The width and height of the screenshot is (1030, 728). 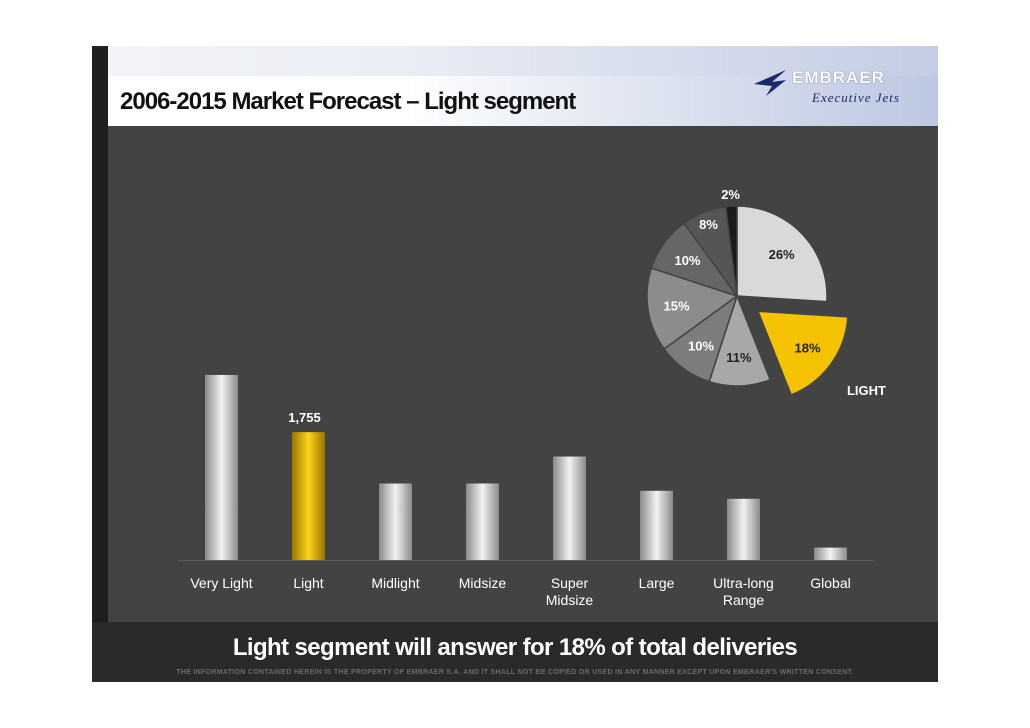 What do you see at coordinates (838, 77) in the screenshot?
I see `logo-name: EMBRAER` at bounding box center [838, 77].